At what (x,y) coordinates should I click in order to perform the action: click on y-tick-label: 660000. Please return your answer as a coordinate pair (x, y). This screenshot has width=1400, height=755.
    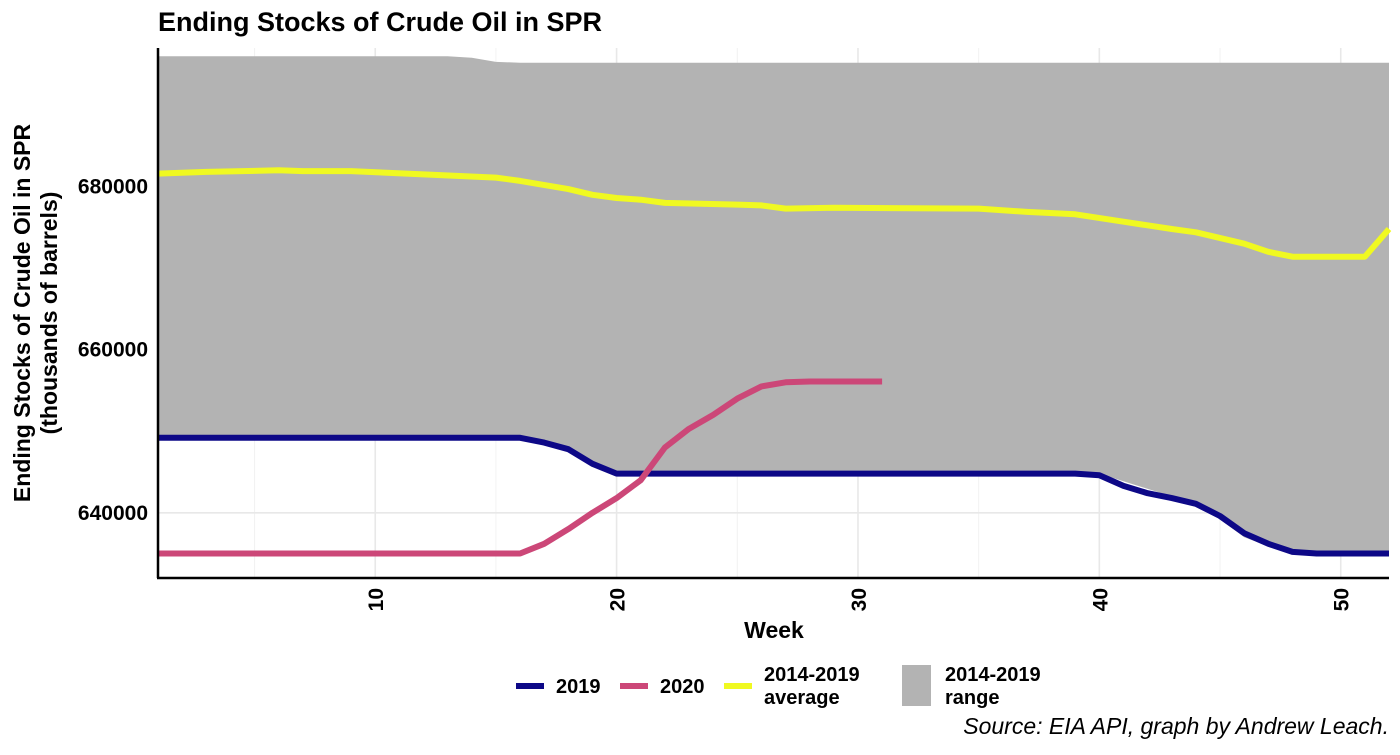
    Looking at the image, I should click on (113, 350).